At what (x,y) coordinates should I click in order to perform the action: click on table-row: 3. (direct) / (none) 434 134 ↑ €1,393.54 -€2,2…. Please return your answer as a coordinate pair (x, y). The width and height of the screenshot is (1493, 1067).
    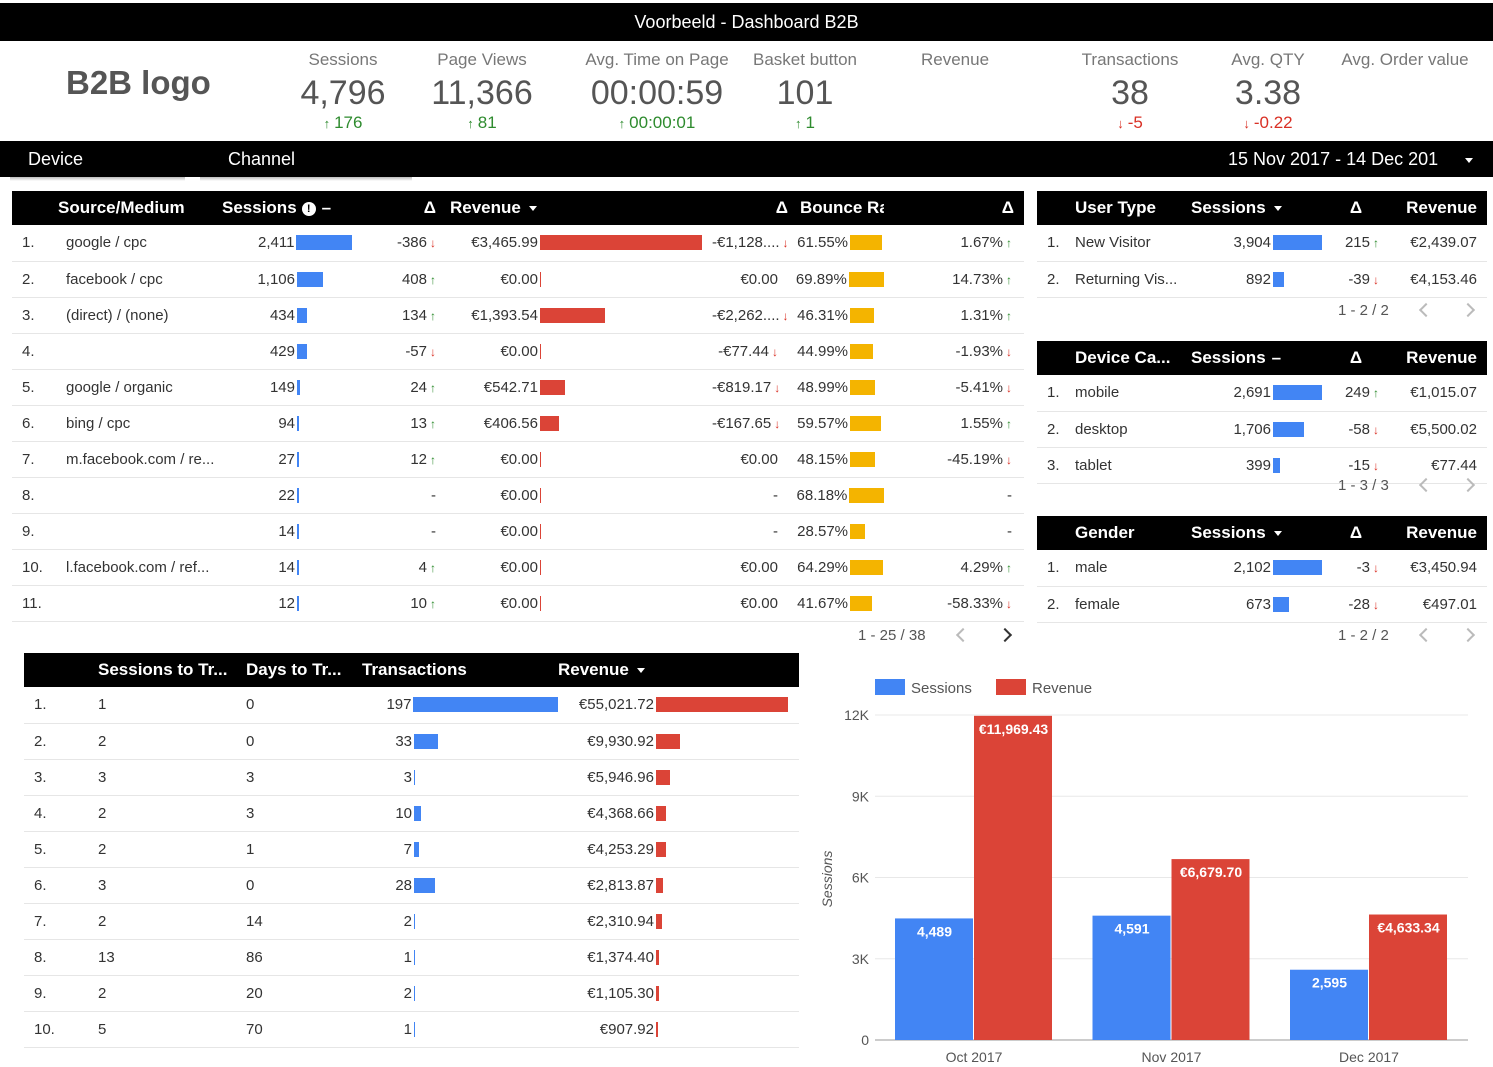
    Looking at the image, I should click on (518, 315).